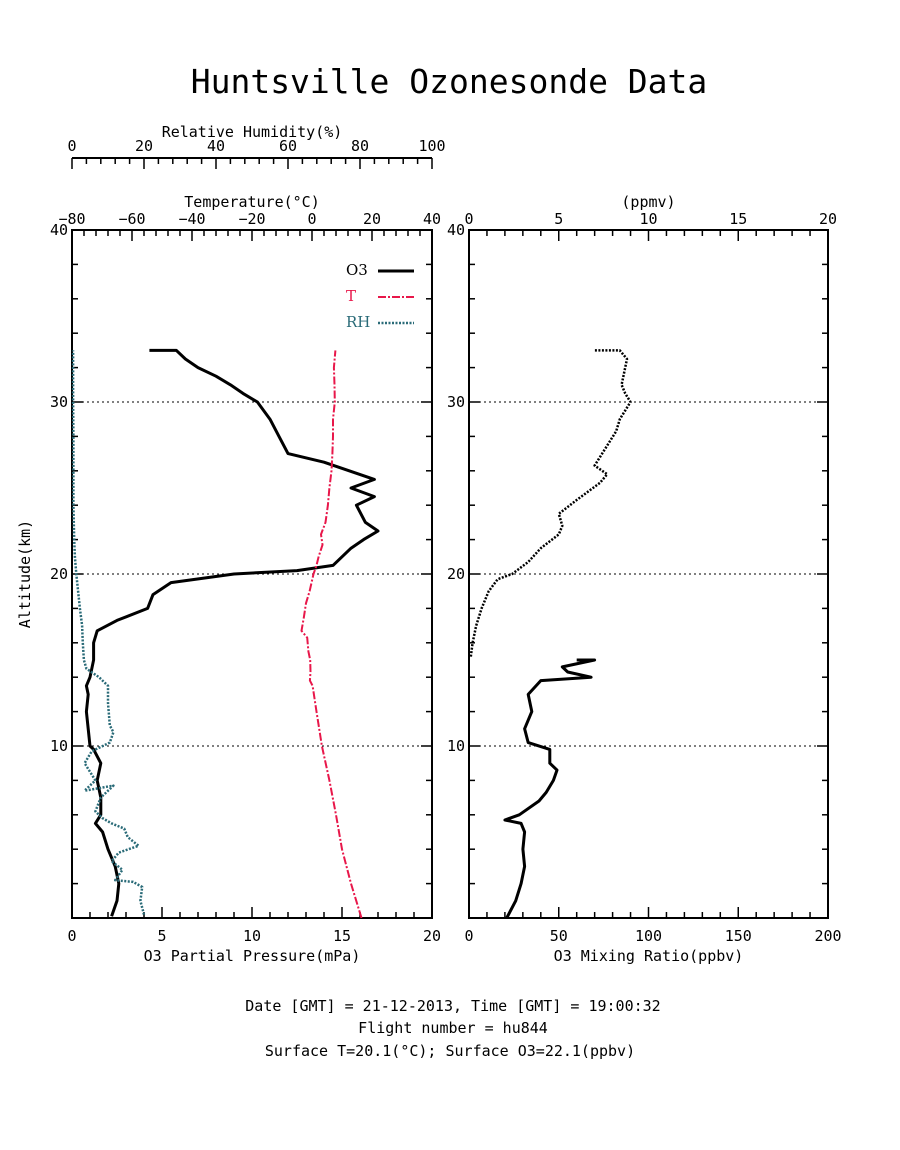 The image size is (900, 1150). I want to click on left-top-rh-xtick-label: 40, so click(216, 146).